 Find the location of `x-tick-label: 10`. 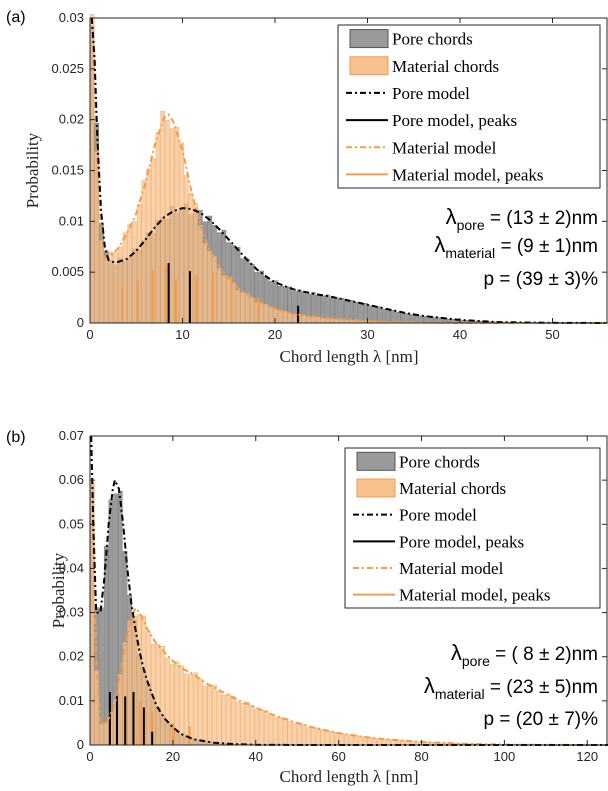

x-tick-label: 10 is located at coordinates (182, 334).